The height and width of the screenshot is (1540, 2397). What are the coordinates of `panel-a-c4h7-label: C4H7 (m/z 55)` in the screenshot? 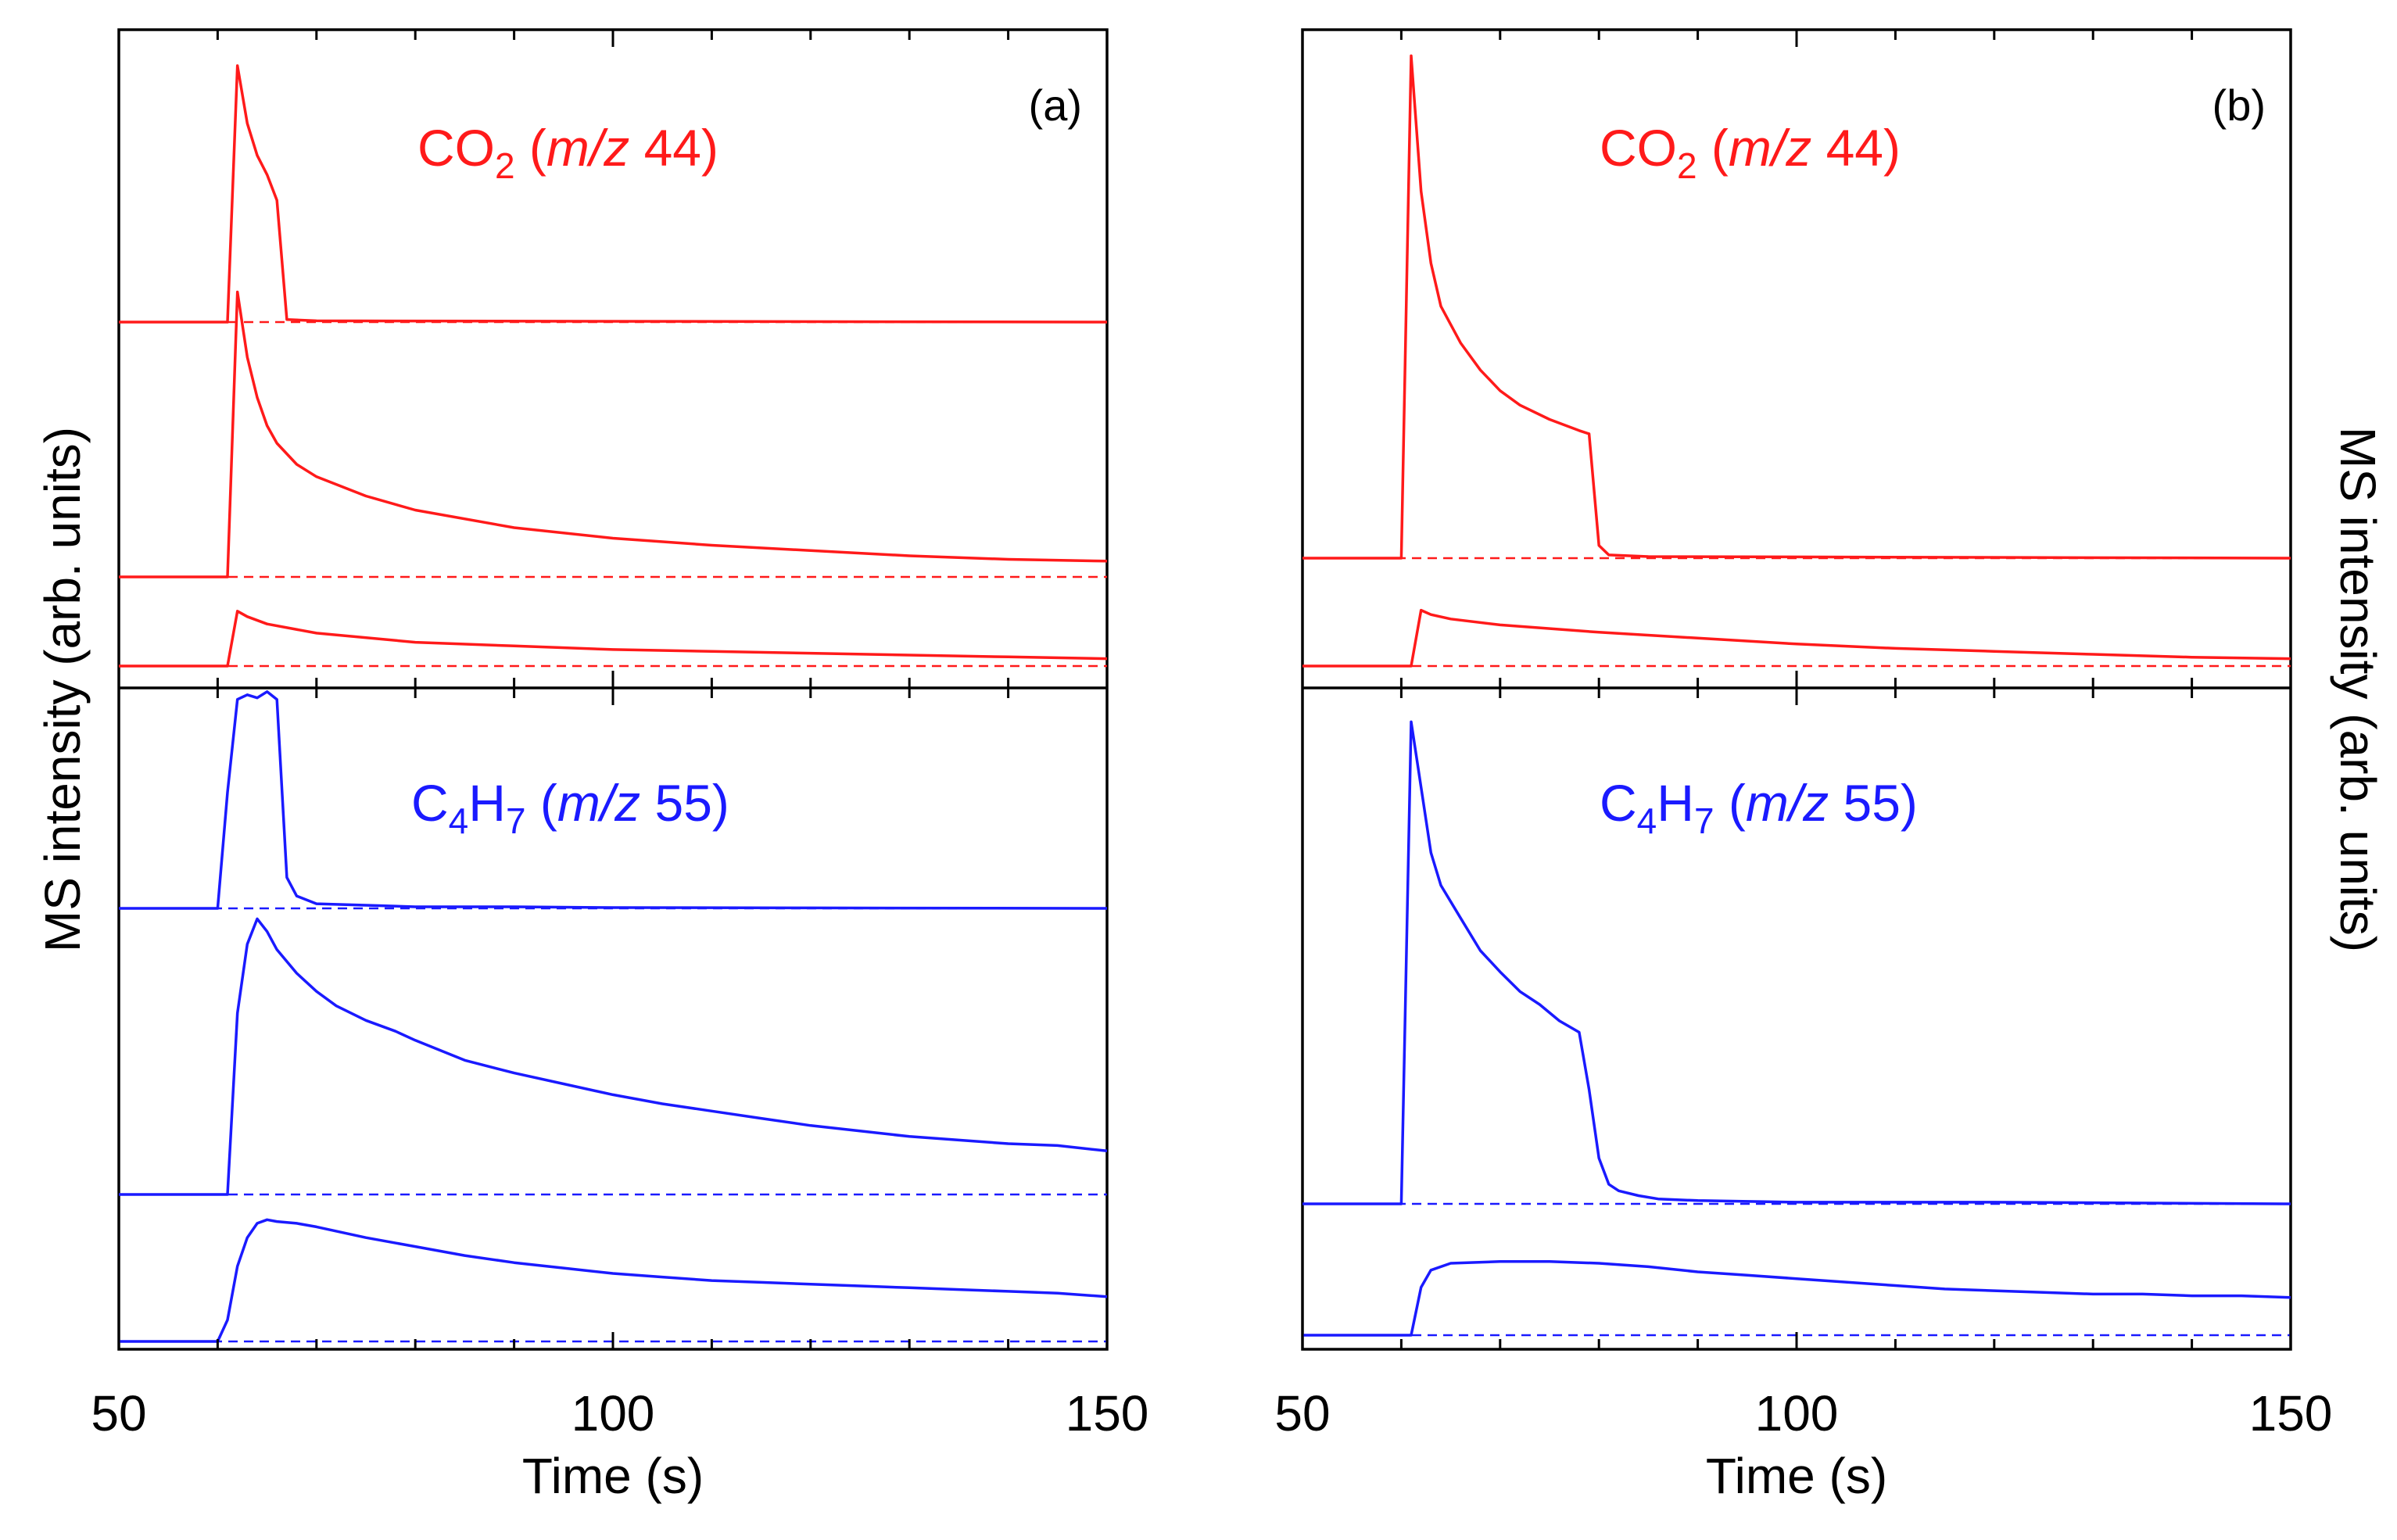 It's located at (570, 807).